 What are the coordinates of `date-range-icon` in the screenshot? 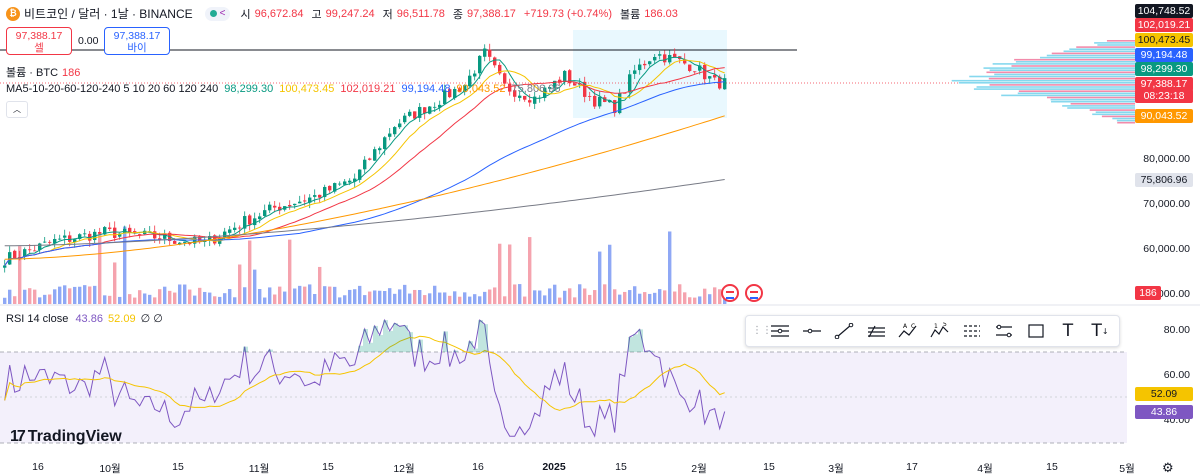 It's located at (1004, 331).